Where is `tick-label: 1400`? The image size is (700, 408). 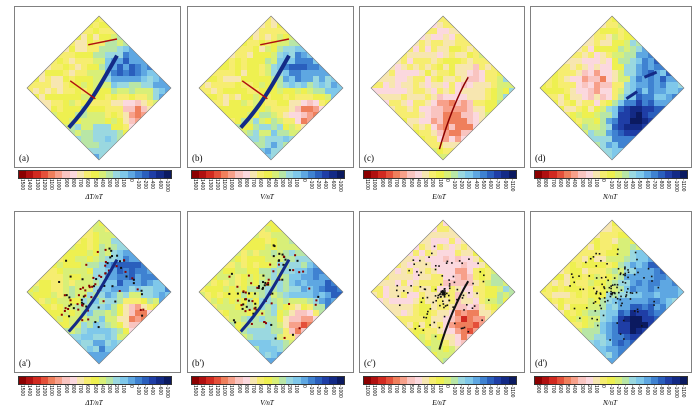 tick-label: 1400 is located at coordinates (29, 391).